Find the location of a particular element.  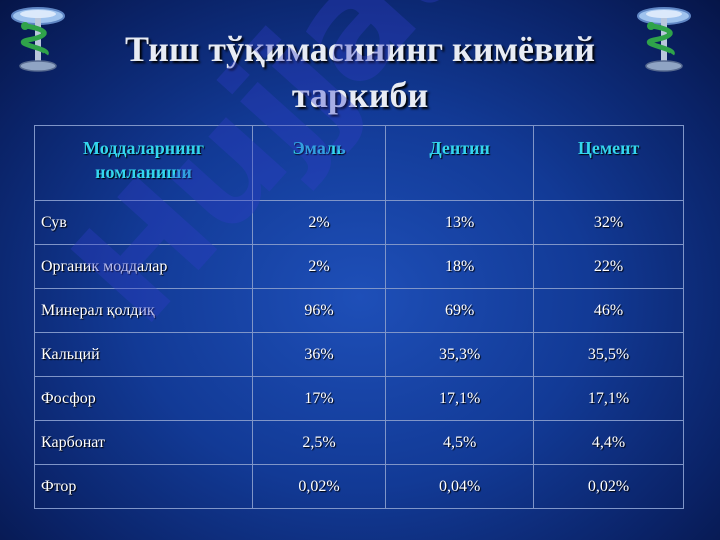

table-row: Минерал қолдиқ 96% 69% 46% is located at coordinates (359, 310).